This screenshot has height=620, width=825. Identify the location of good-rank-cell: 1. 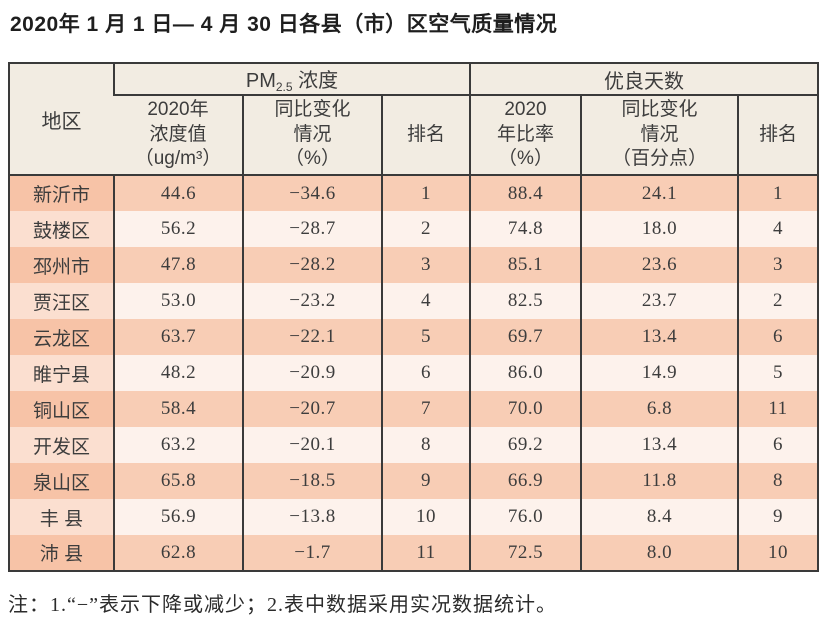
(777, 193).